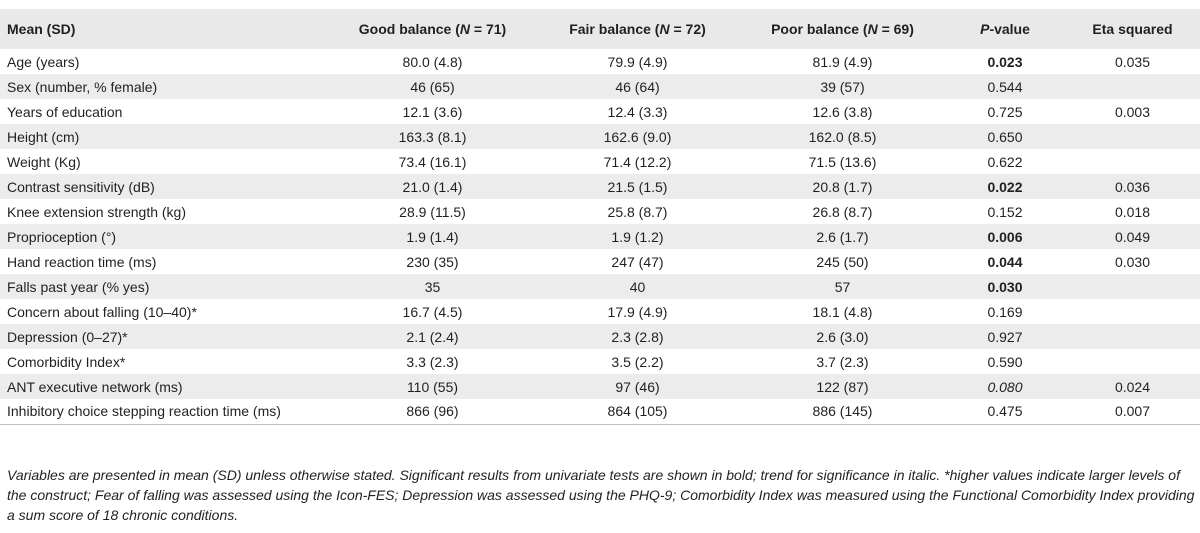 The image size is (1200, 533). What do you see at coordinates (637, 136) in the screenshot?
I see `cell-fair-balance: 162.6 (9.0)` at bounding box center [637, 136].